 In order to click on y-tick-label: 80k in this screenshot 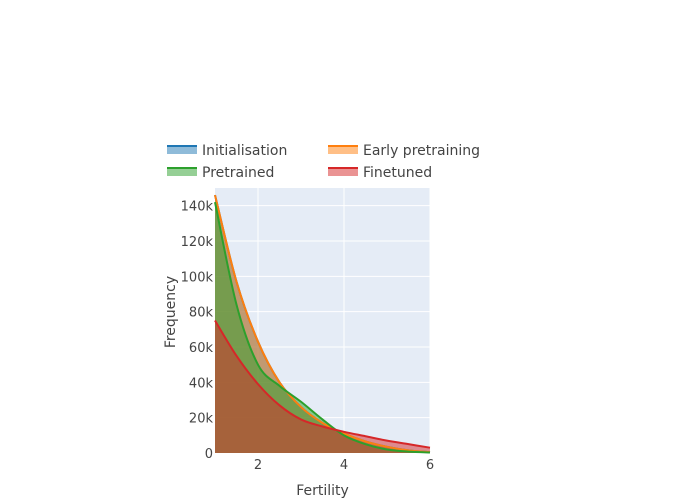, I will do `click(201, 313)`.